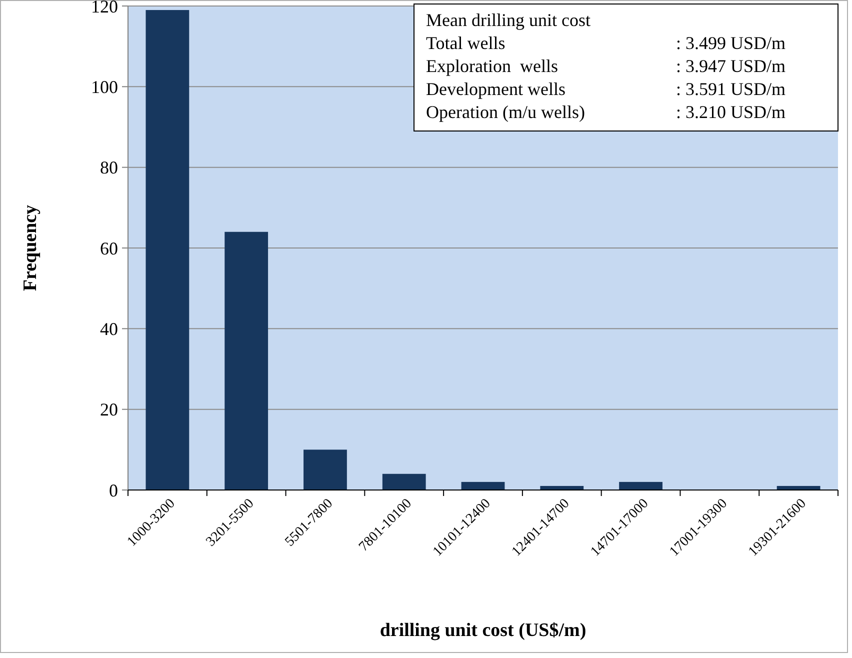 Image resolution: width=852 pixels, height=658 pixels. I want to click on y-tick-label: 0, so click(113, 490).